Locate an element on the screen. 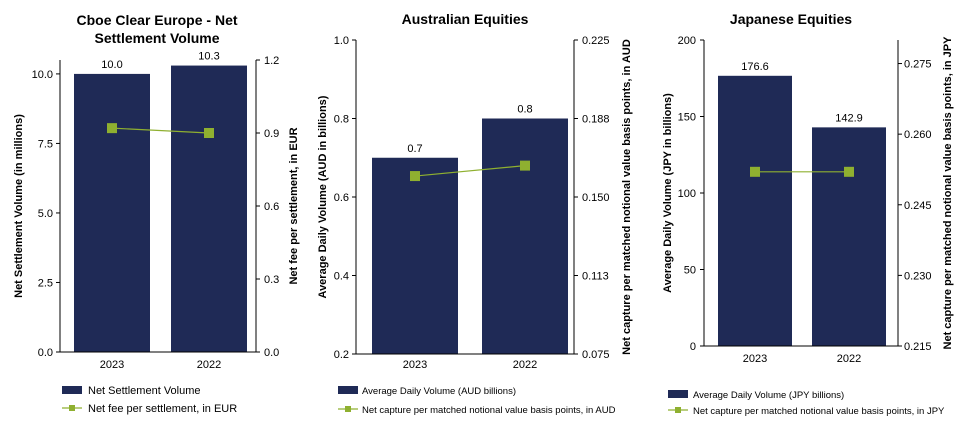 Image resolution: width=964 pixels, height=425 pixels. chart-title: Australian Equities is located at coordinates (465, 19).